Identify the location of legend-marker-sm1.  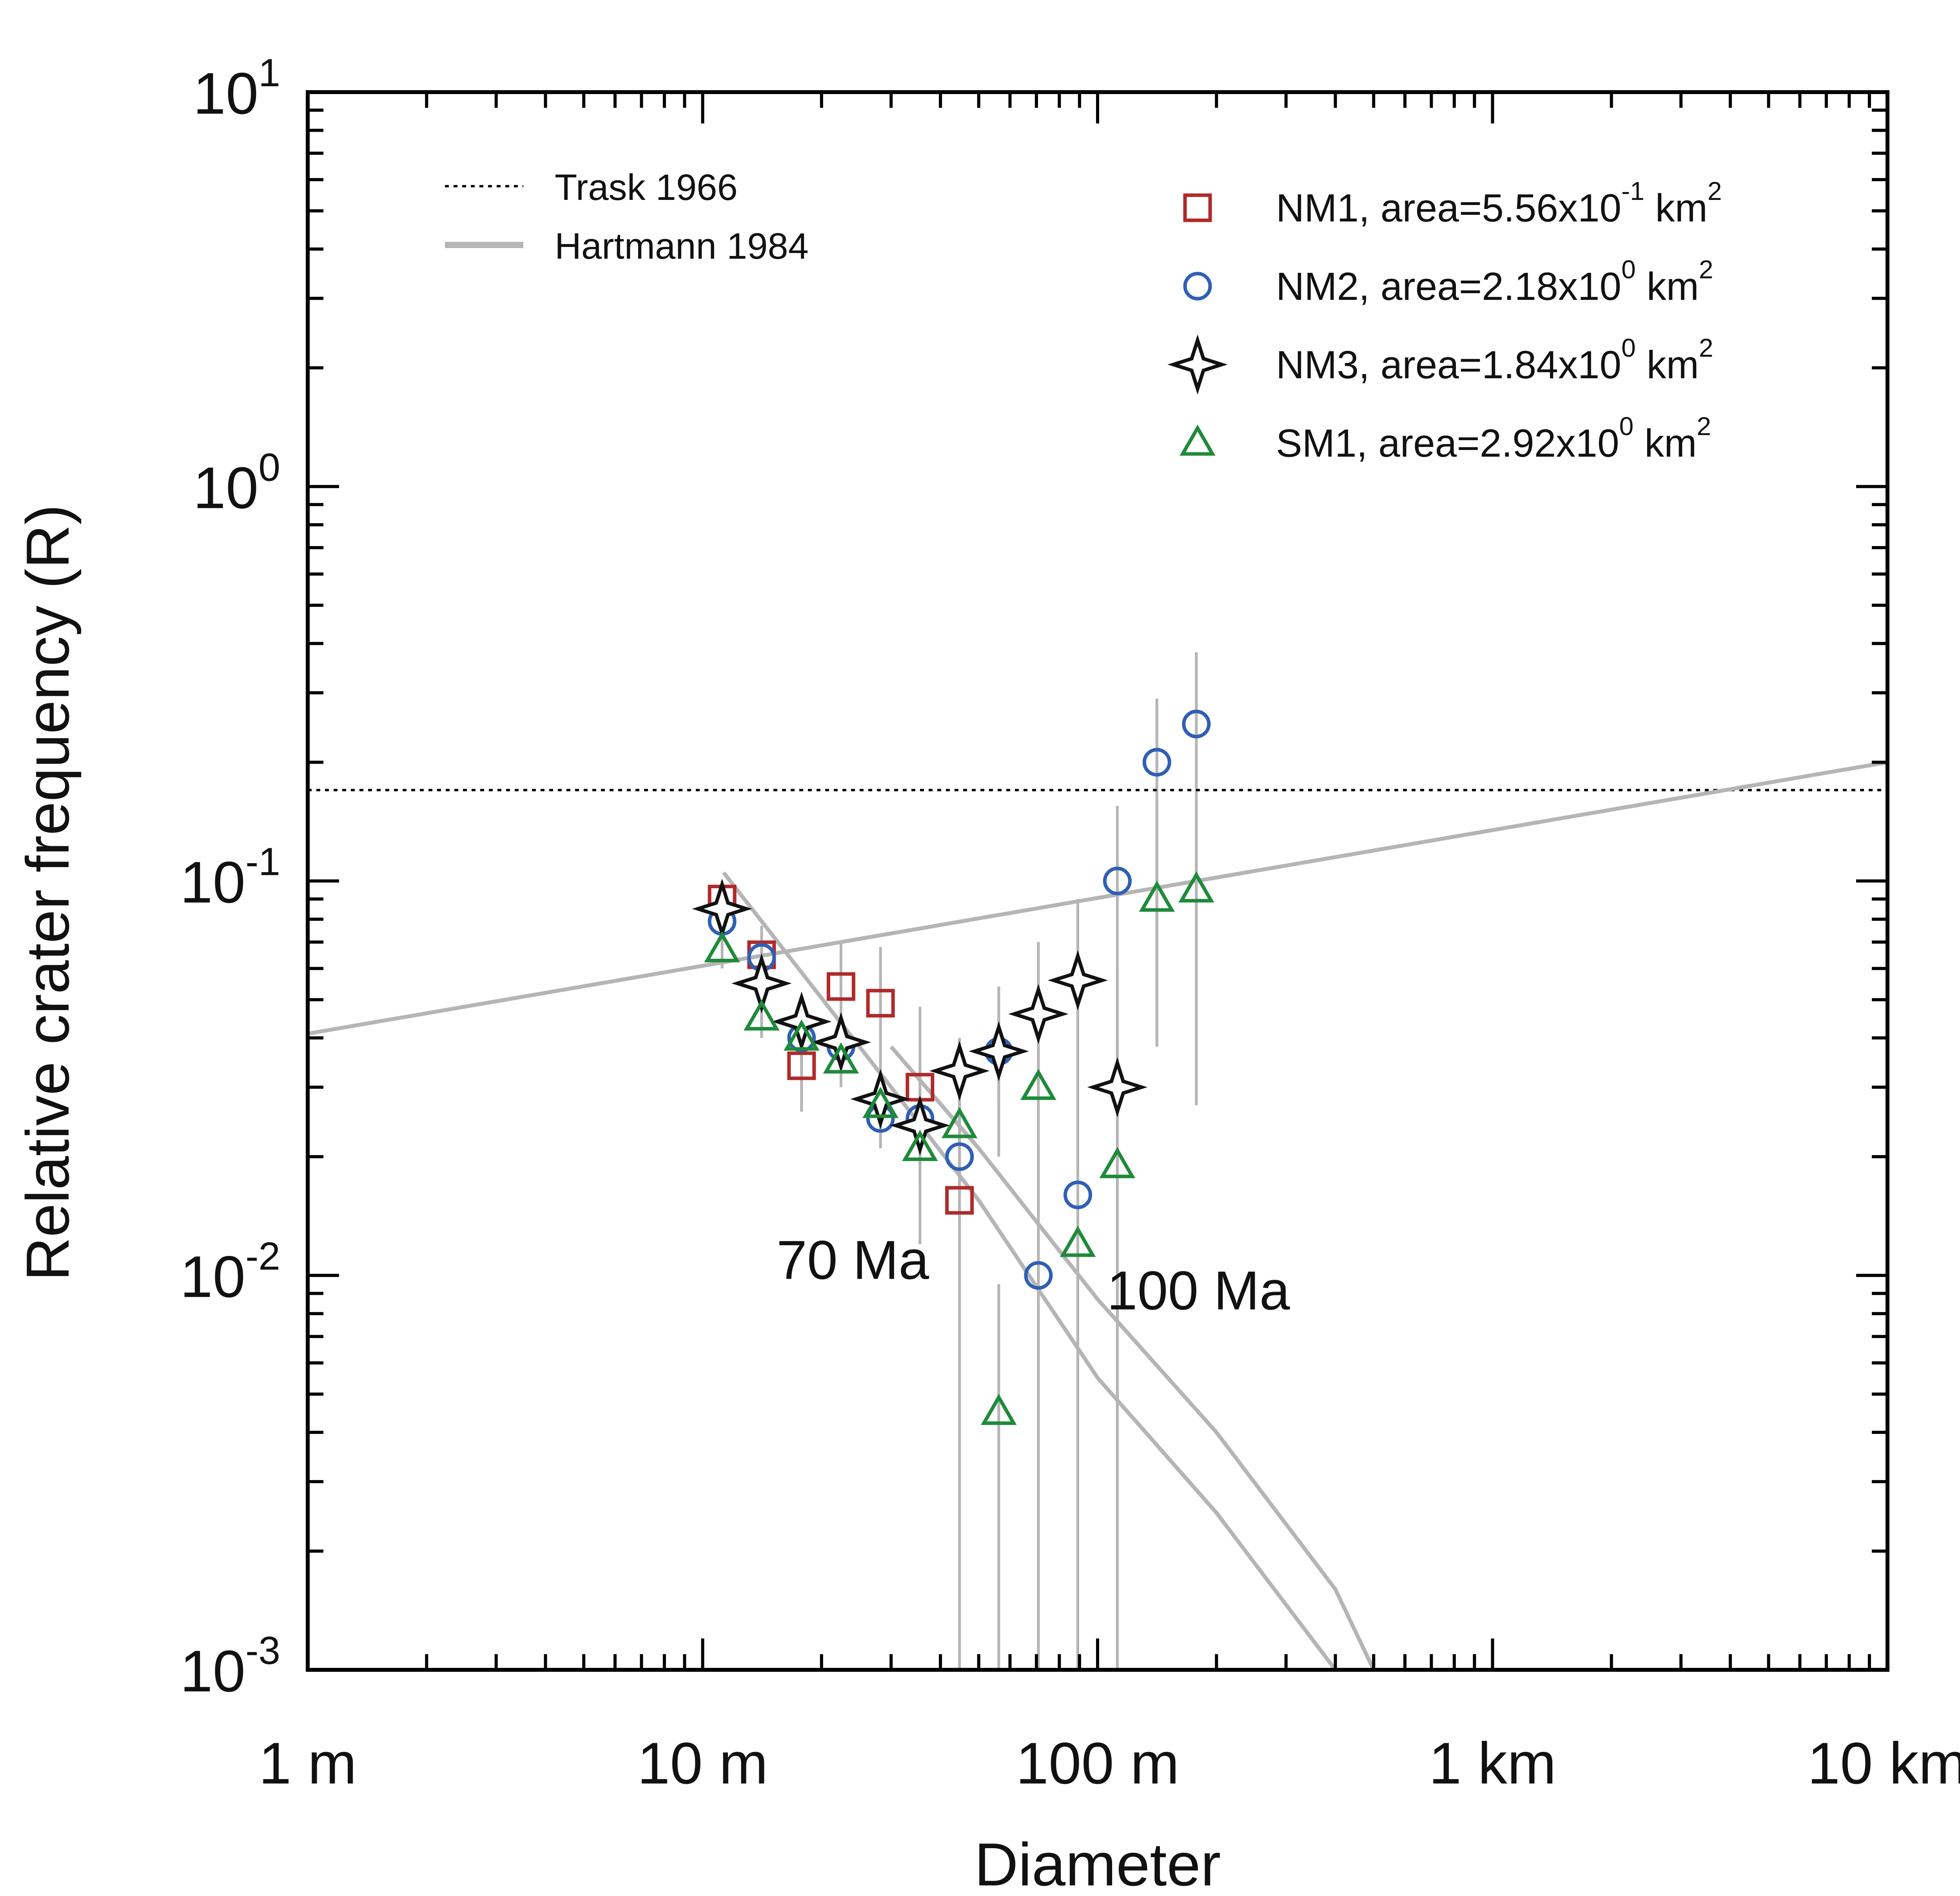
(1198, 440).